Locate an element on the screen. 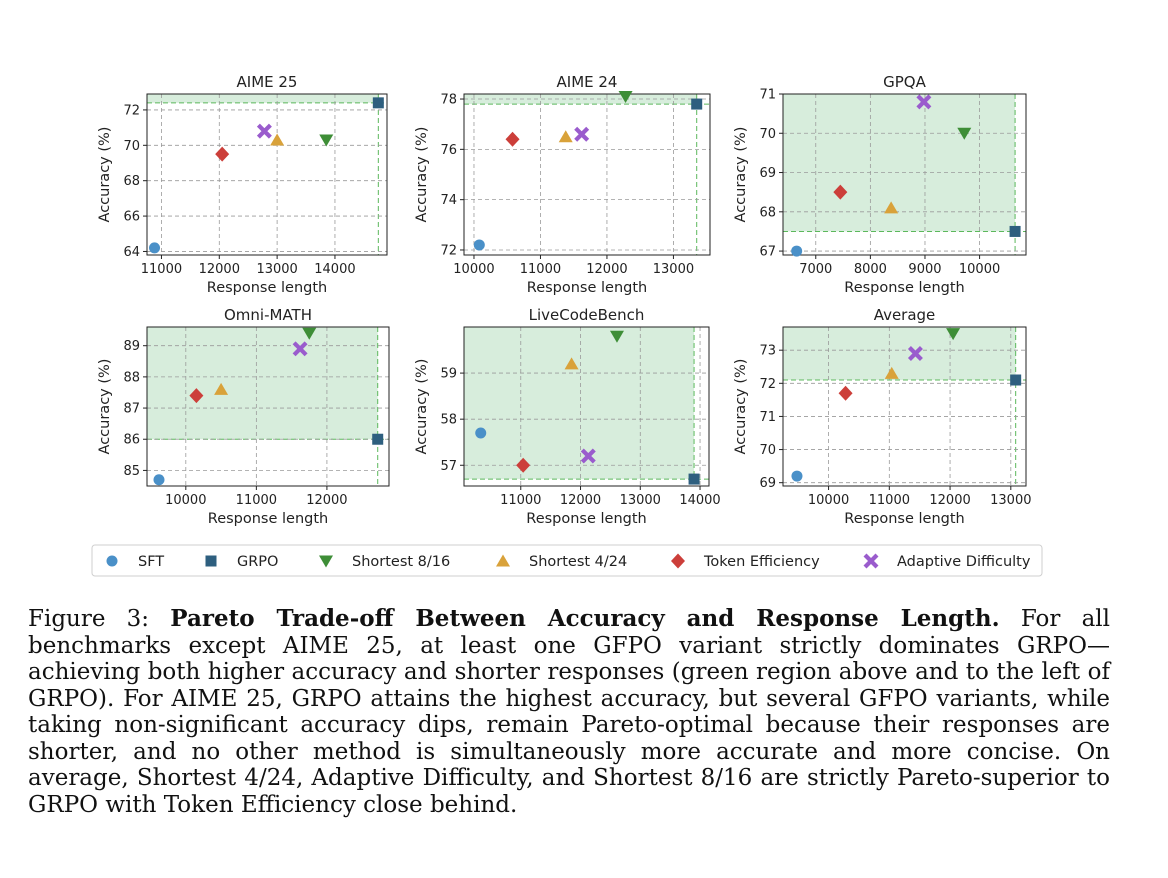 The width and height of the screenshot is (1168, 878). y-tick-label: 78 is located at coordinates (448, 100).